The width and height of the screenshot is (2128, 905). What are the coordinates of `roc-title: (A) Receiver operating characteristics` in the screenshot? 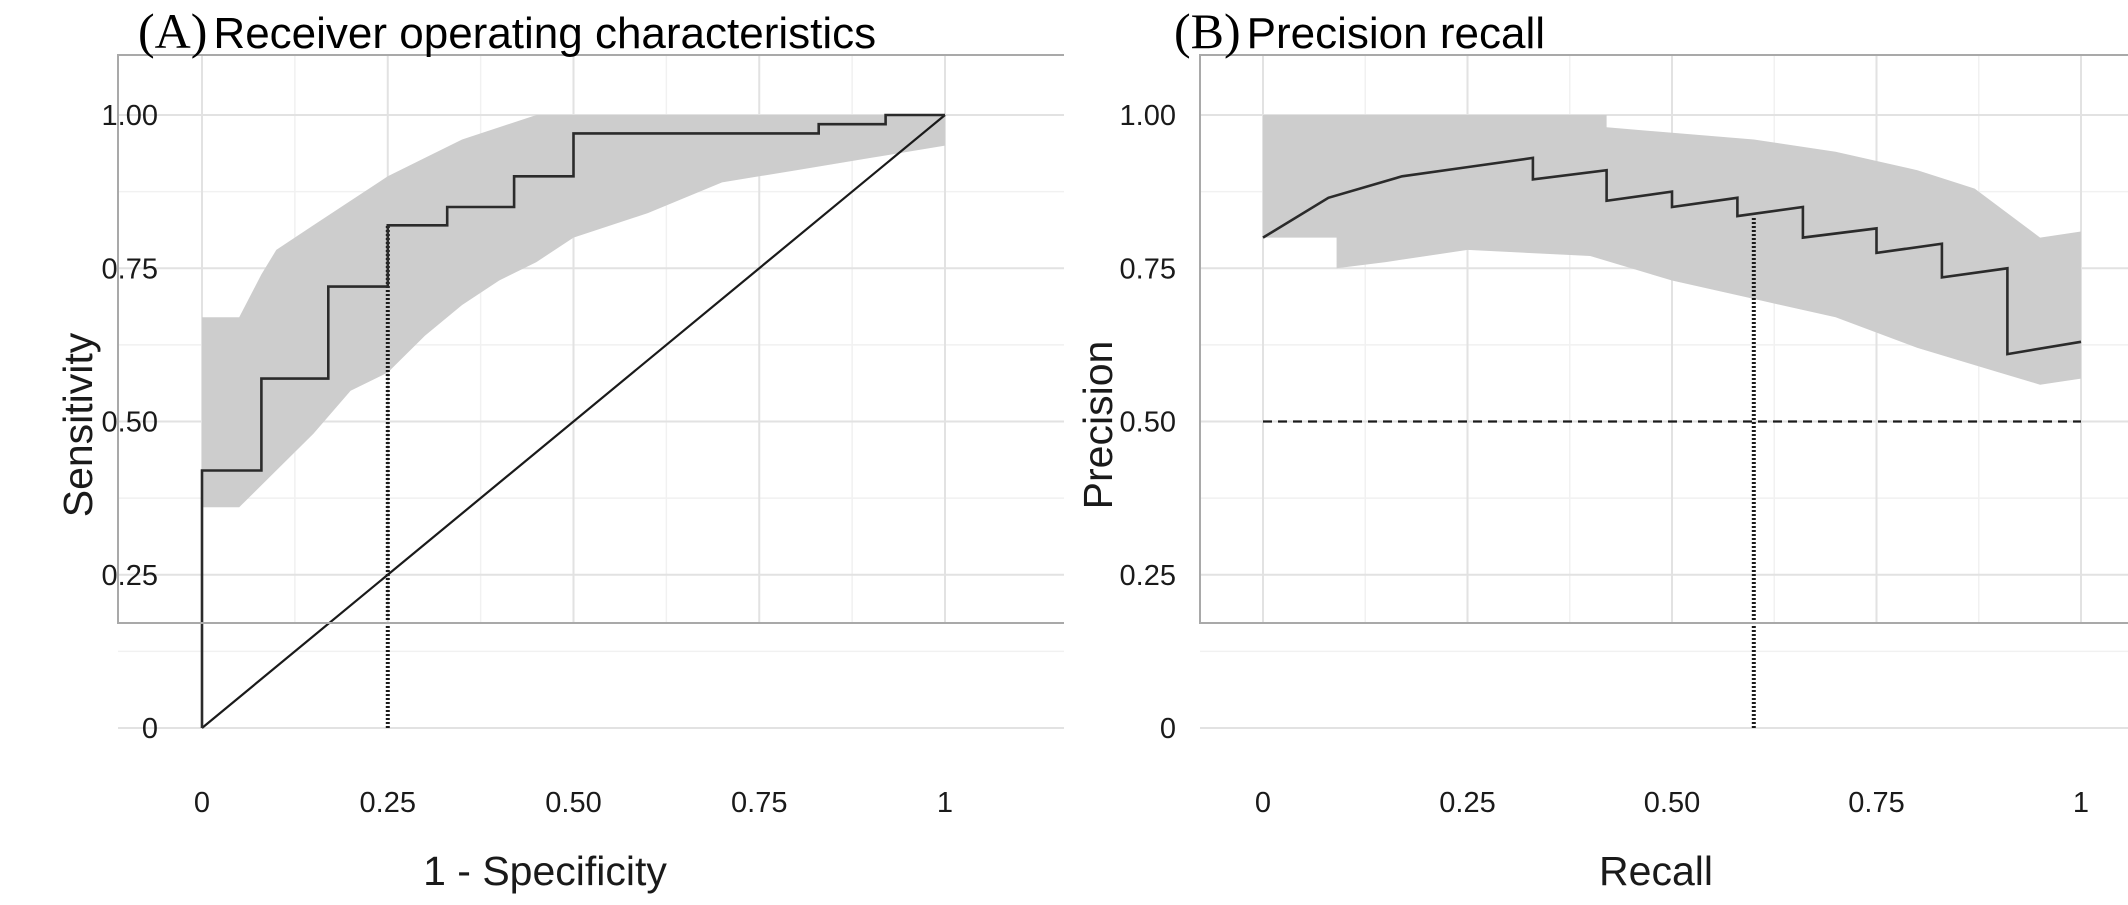 It's located at (507, 31).